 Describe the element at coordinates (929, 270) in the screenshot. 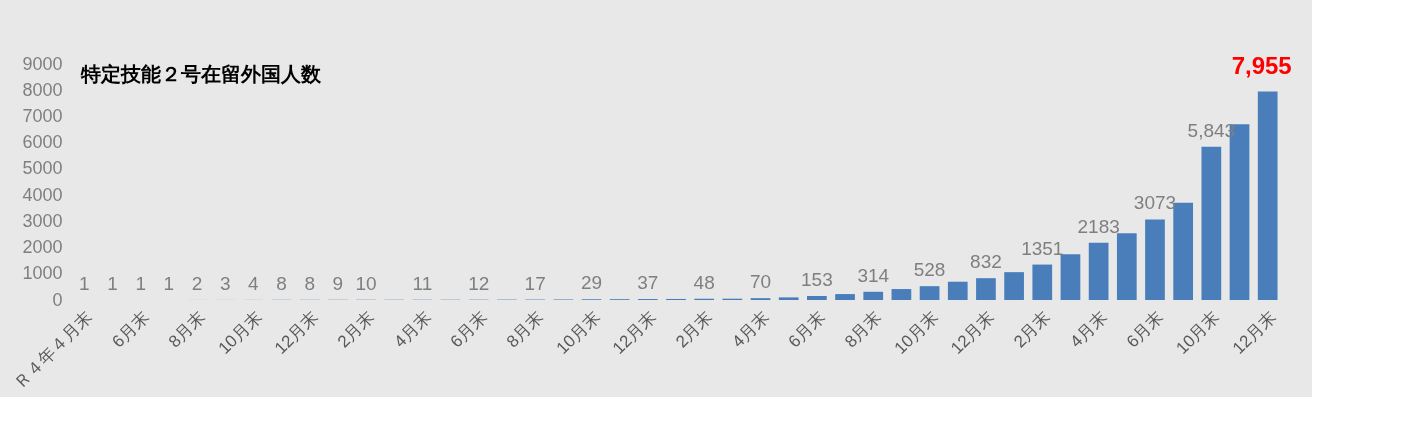

I see `text: 528` at that location.